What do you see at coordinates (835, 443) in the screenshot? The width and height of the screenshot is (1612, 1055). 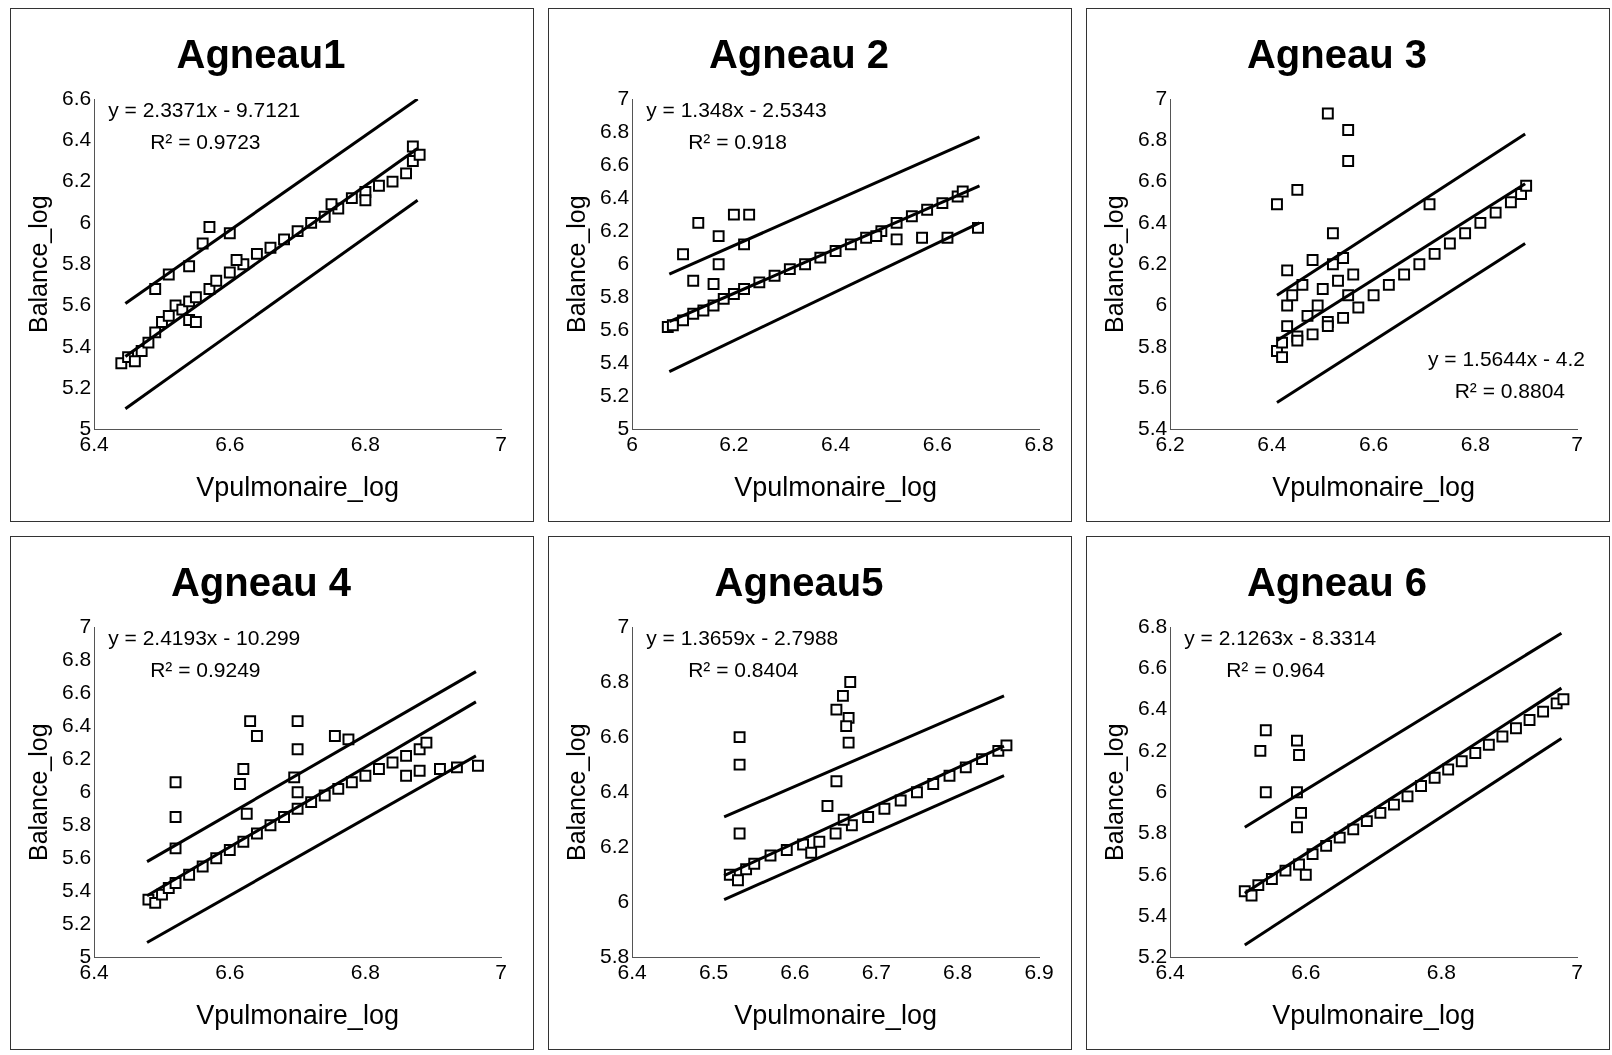 I see `x-tick-label: 6.4` at bounding box center [835, 443].